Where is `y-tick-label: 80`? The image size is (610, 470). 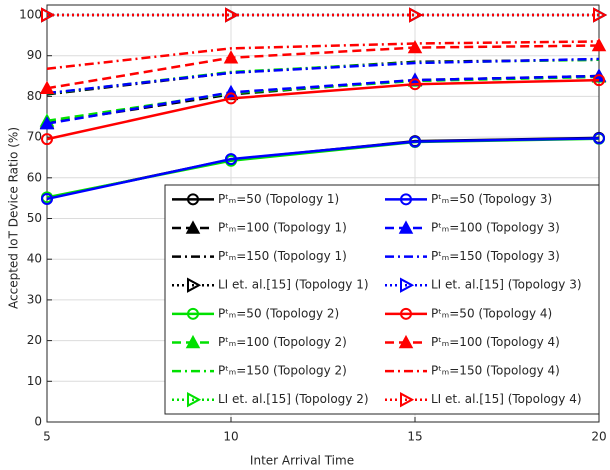
y-tick-label: 80 is located at coordinates (34, 96).